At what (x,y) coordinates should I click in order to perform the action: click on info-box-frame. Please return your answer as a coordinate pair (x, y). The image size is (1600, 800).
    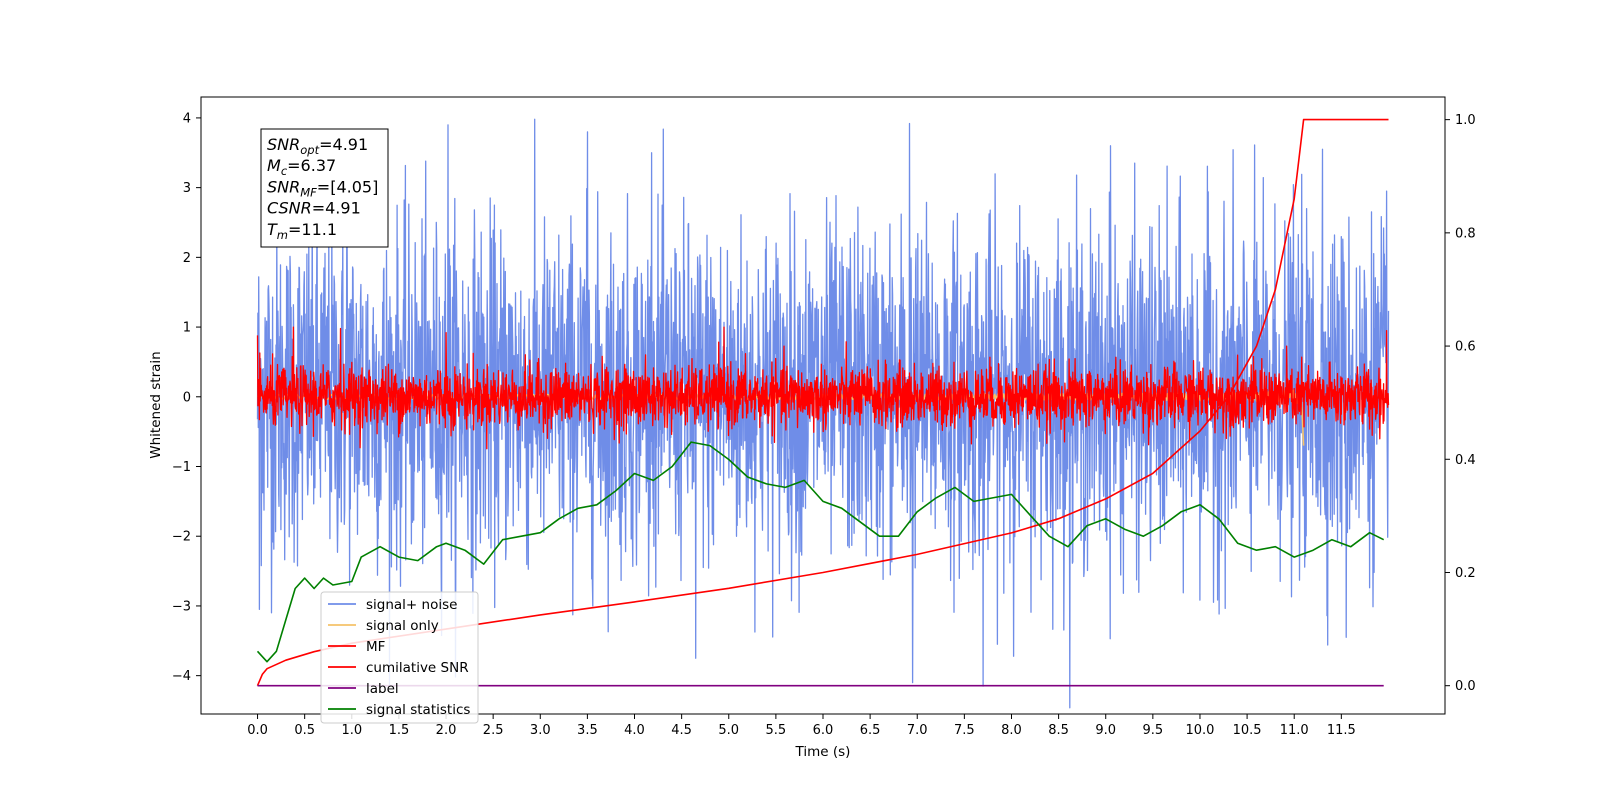
    Looking at the image, I should click on (324, 188).